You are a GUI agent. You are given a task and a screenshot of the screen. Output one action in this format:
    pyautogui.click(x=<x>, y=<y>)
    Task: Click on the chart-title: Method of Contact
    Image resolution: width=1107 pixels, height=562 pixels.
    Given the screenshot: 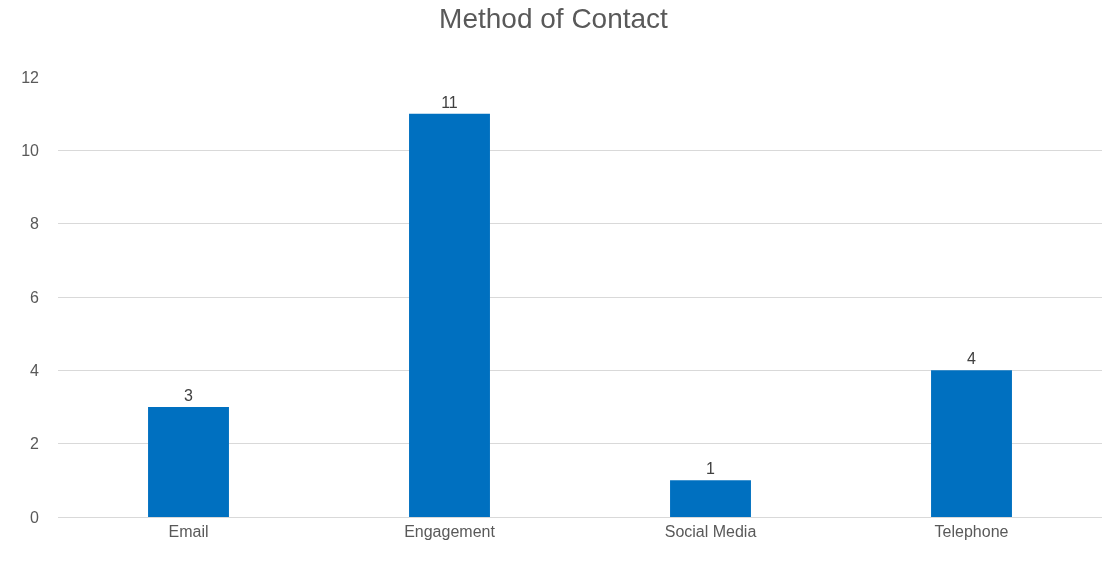 What is the action you would take?
    pyautogui.click(x=554, y=19)
    